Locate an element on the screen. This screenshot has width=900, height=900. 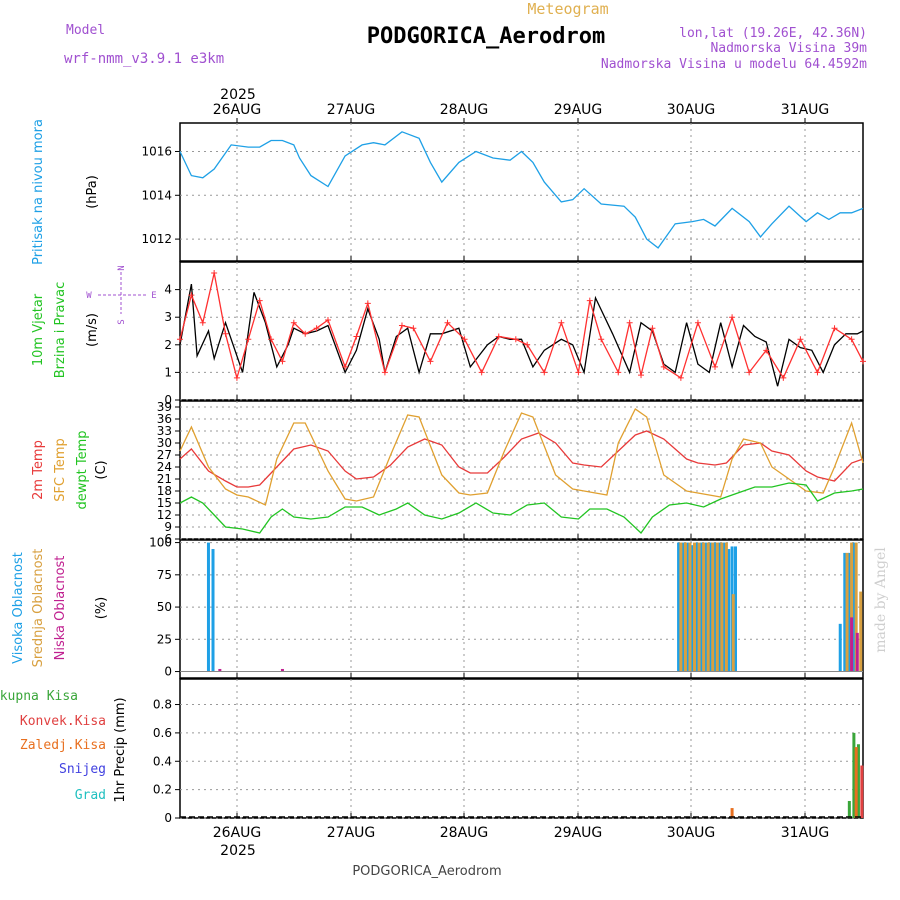
model-name: wrf-nmm_v3.9.1 e3km is located at coordinates (144, 59).